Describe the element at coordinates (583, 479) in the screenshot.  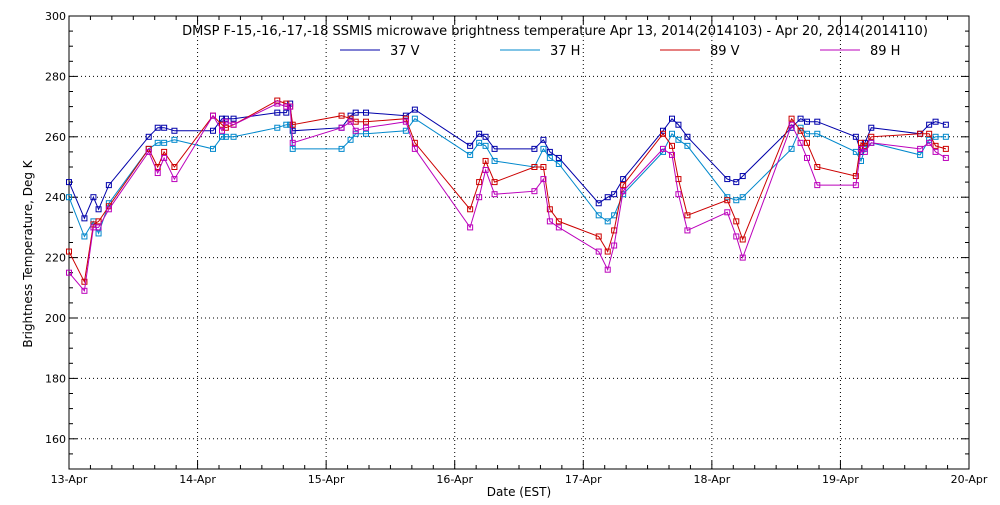
I see `x-tick-label: 17-Apr` at that location.